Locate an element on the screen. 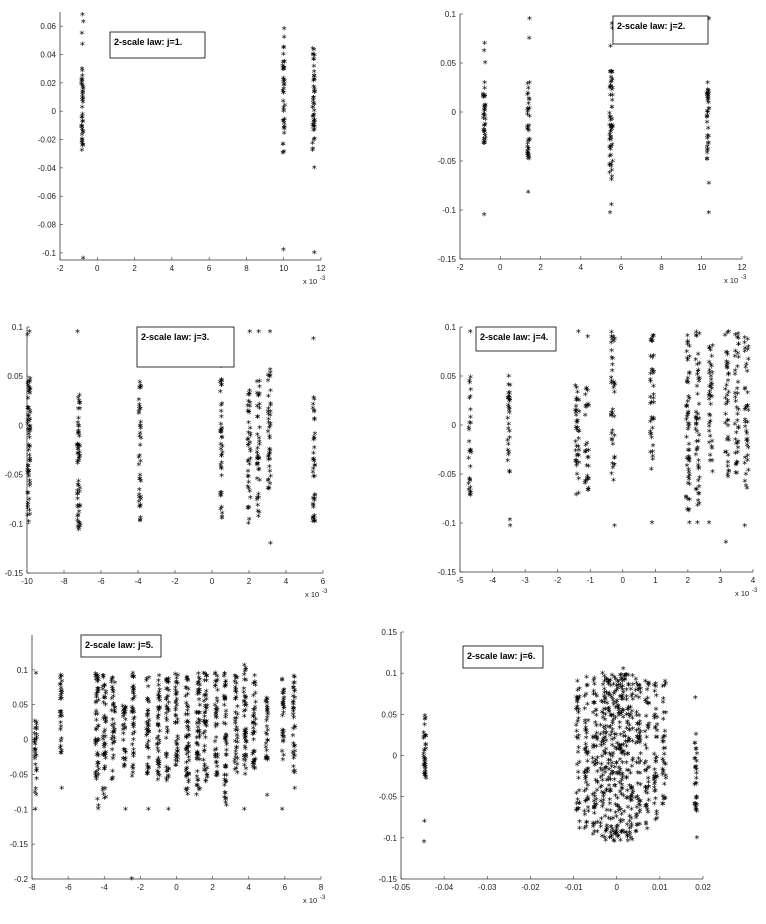  x-tick-label: -5 is located at coordinates (460, 580).